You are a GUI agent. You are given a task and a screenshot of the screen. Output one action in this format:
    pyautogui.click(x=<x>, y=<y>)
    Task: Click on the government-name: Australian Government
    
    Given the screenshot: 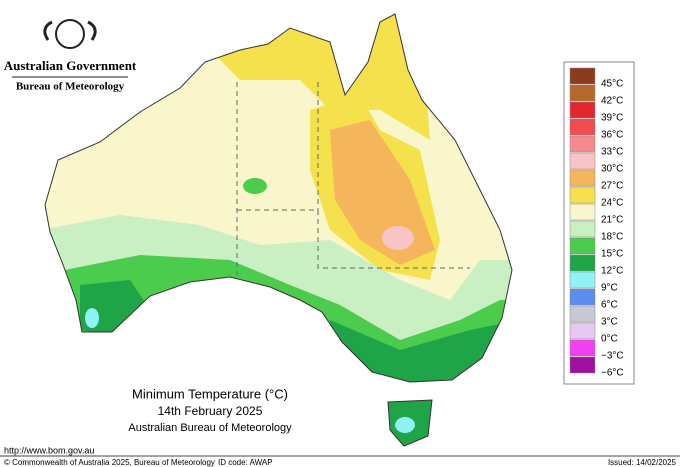 What is the action you would take?
    pyautogui.click(x=70, y=65)
    